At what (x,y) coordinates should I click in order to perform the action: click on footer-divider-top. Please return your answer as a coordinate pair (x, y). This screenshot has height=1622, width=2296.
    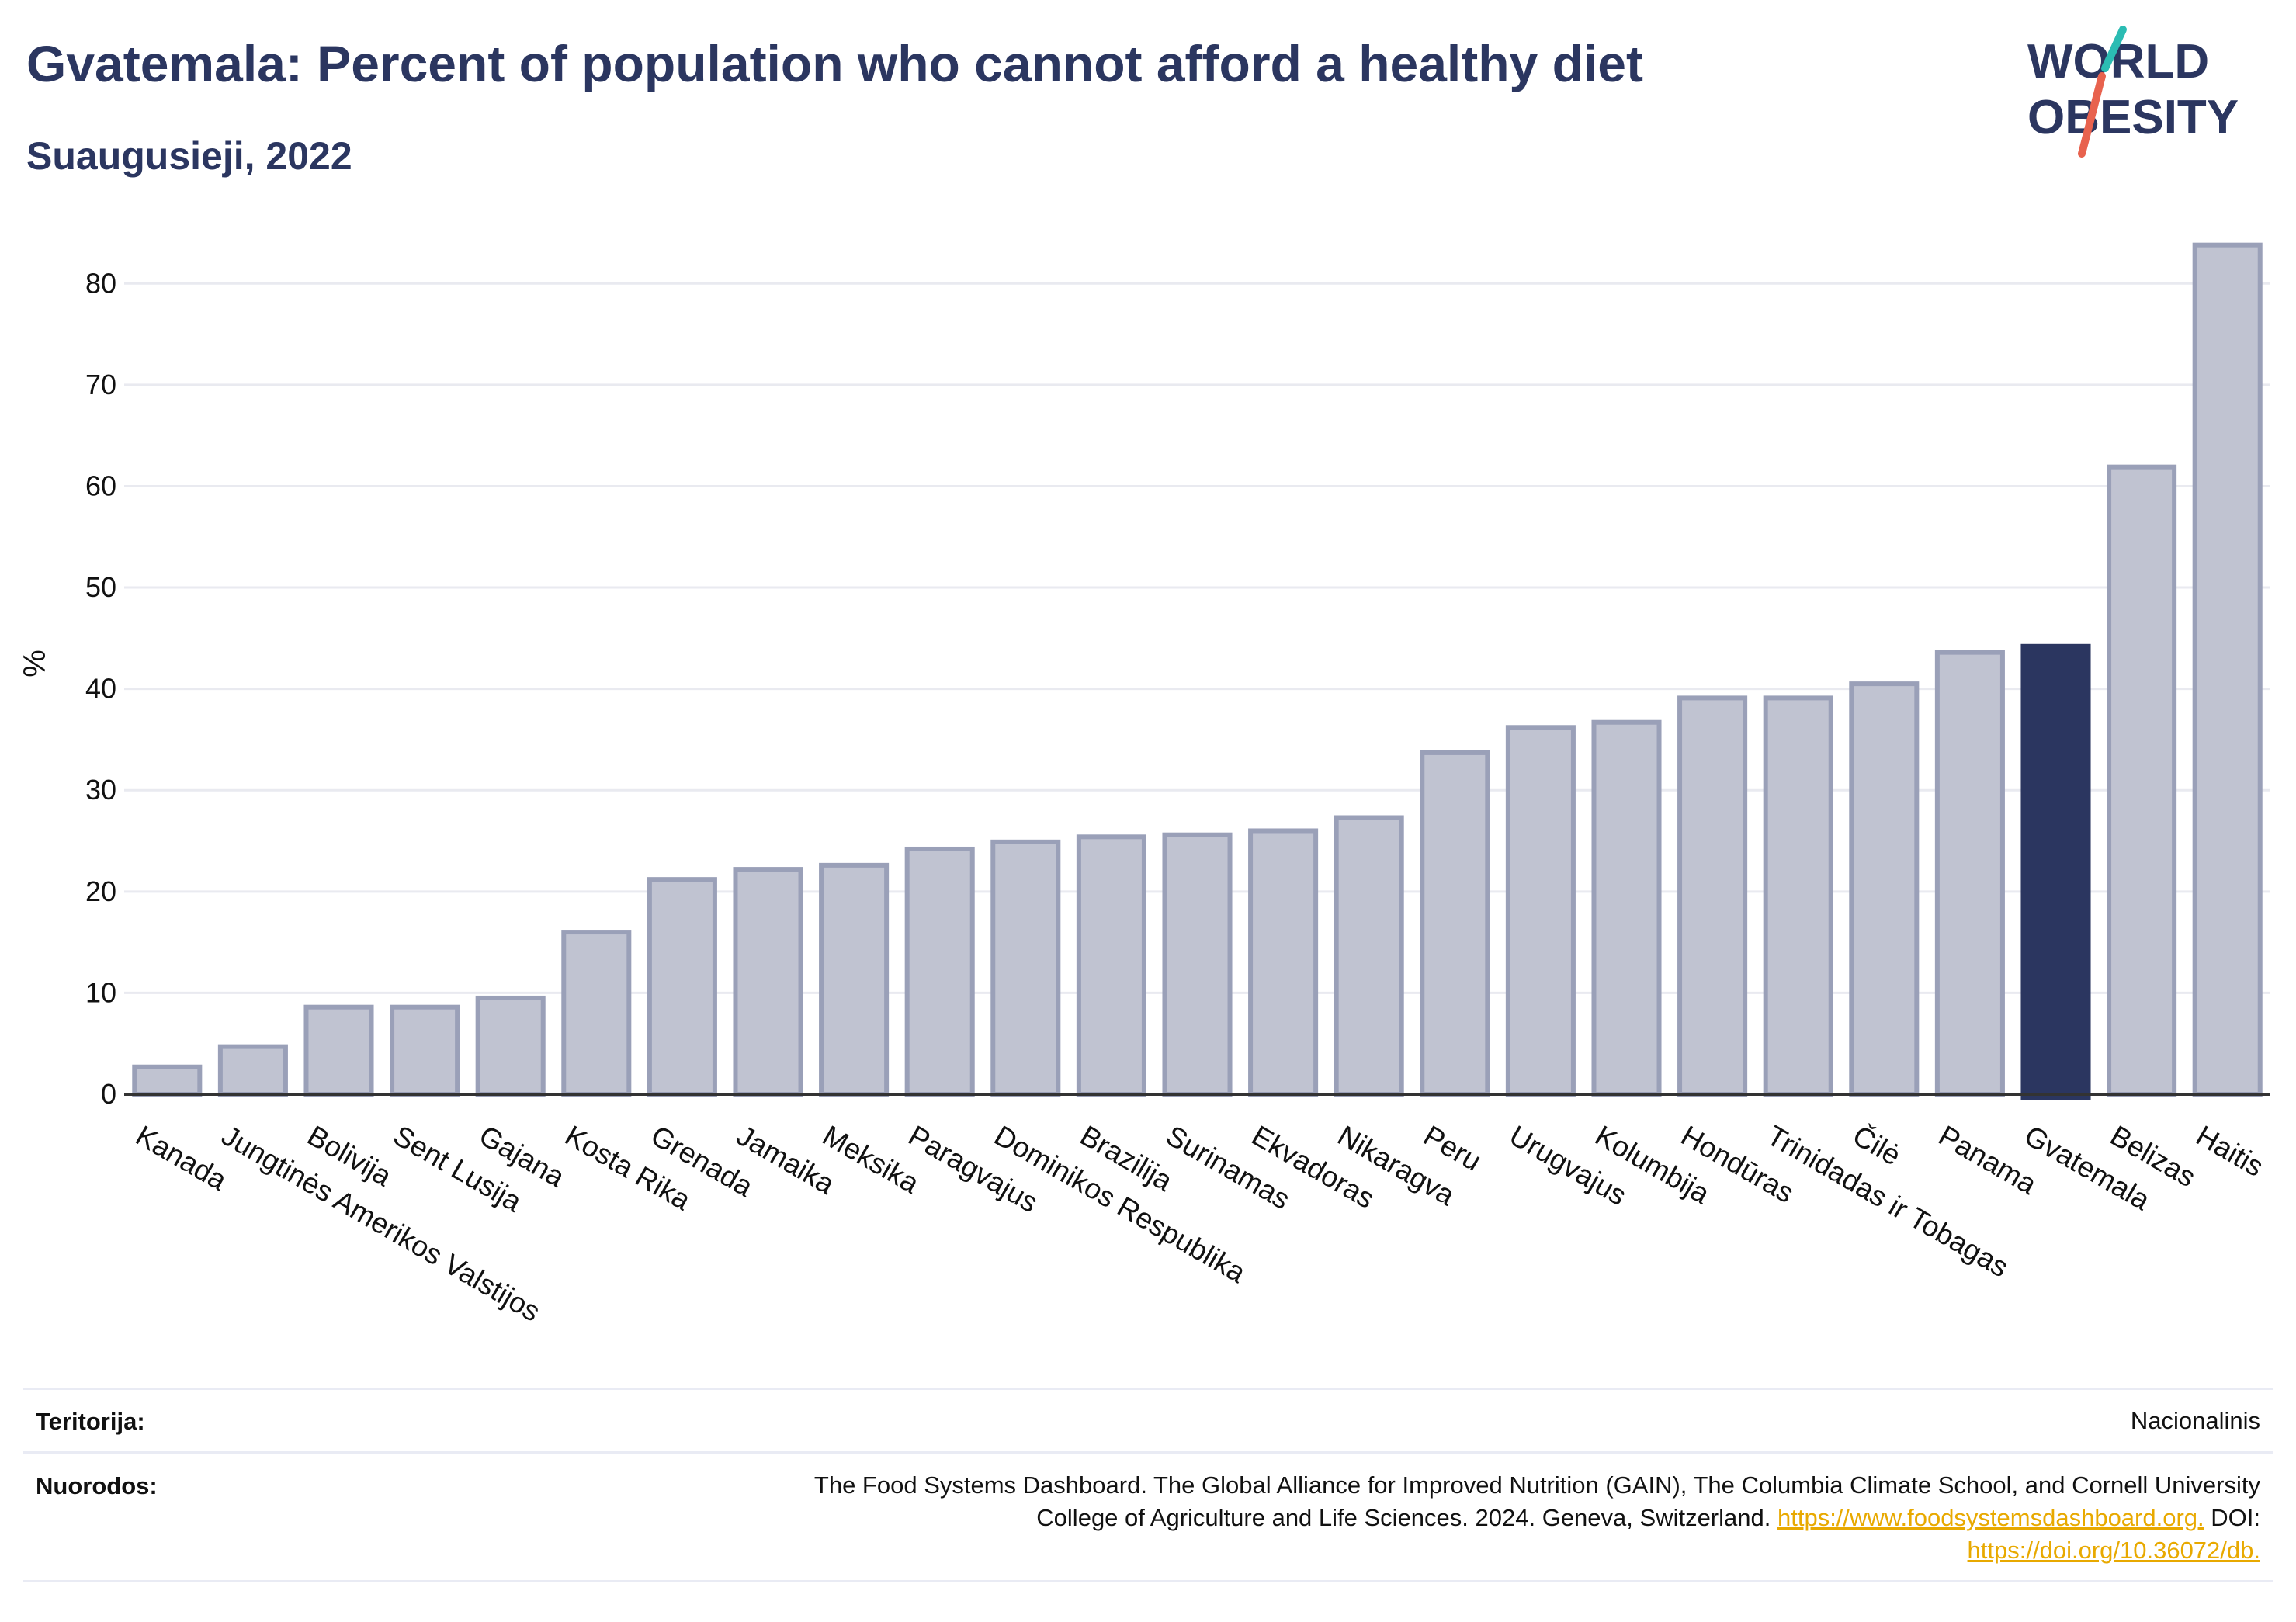
    Looking at the image, I should click on (1148, 1389).